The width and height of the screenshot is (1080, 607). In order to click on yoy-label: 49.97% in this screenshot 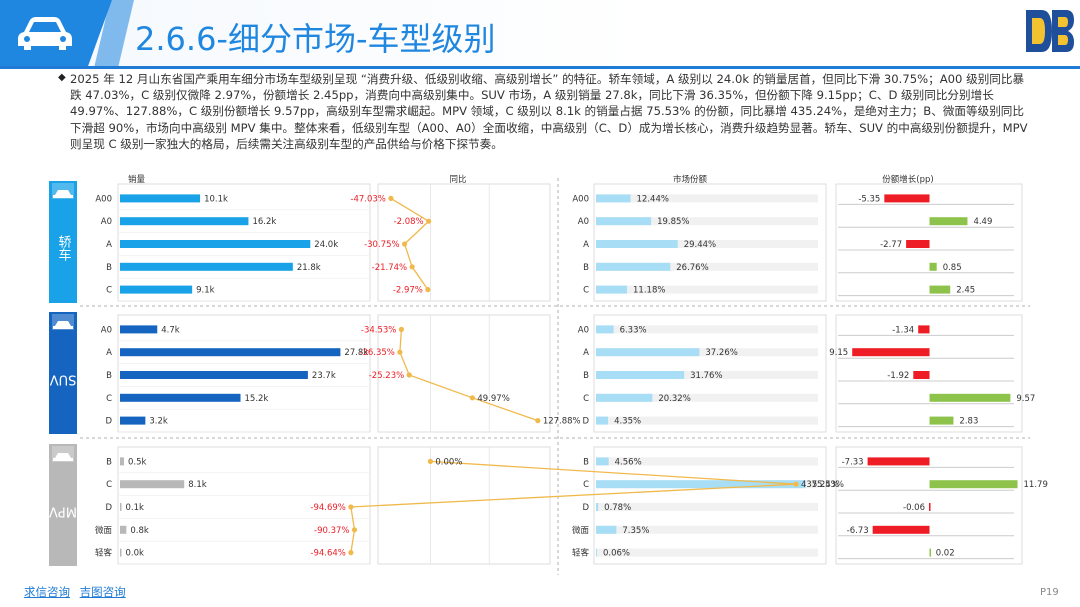, I will do `click(493, 399)`.